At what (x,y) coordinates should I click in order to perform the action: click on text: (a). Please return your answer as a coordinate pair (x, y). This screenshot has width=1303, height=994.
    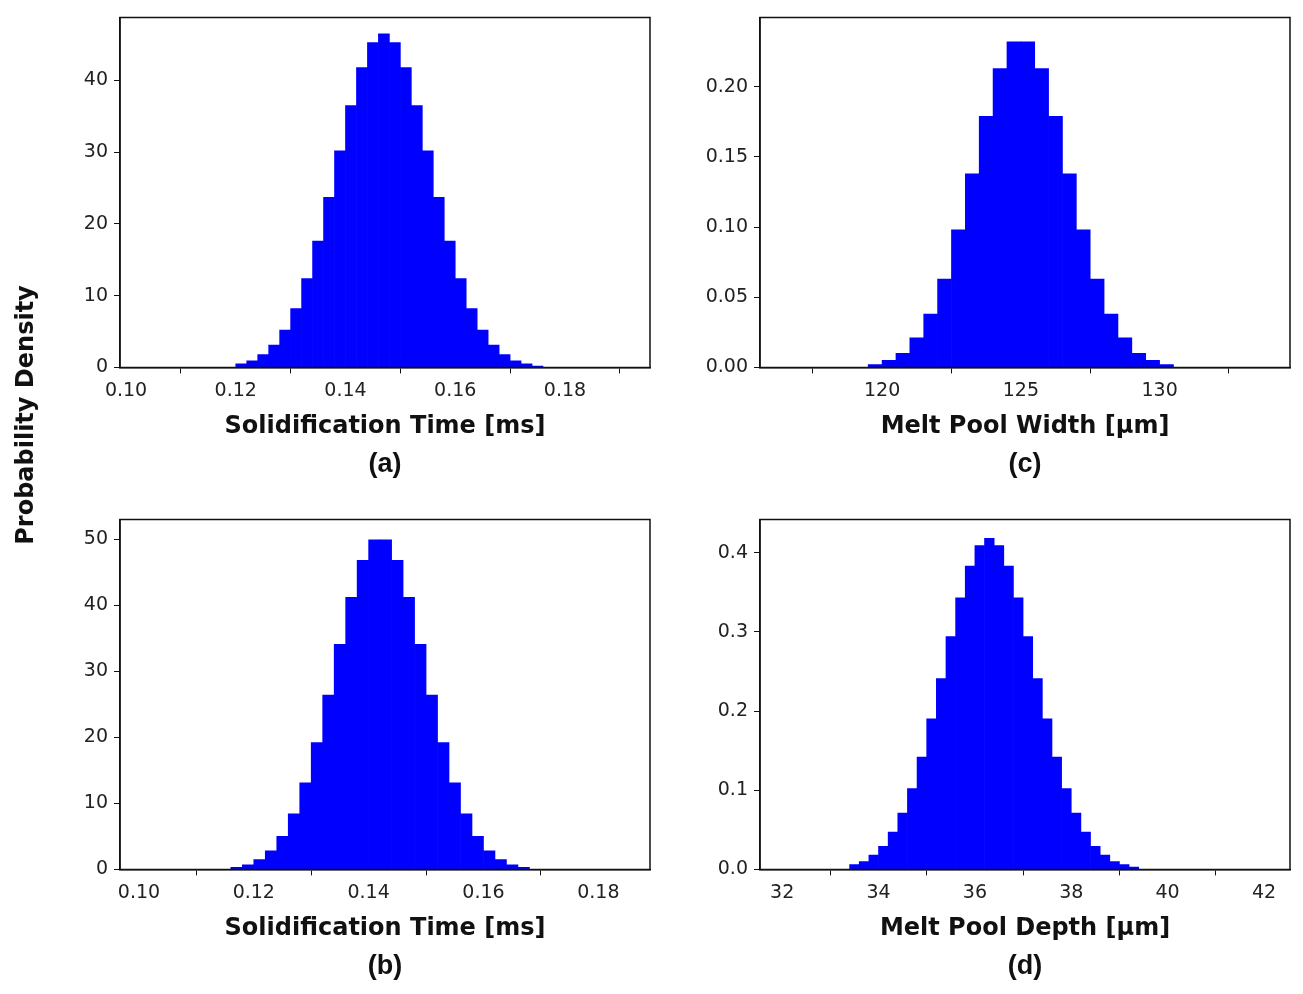
    Looking at the image, I should click on (385, 463).